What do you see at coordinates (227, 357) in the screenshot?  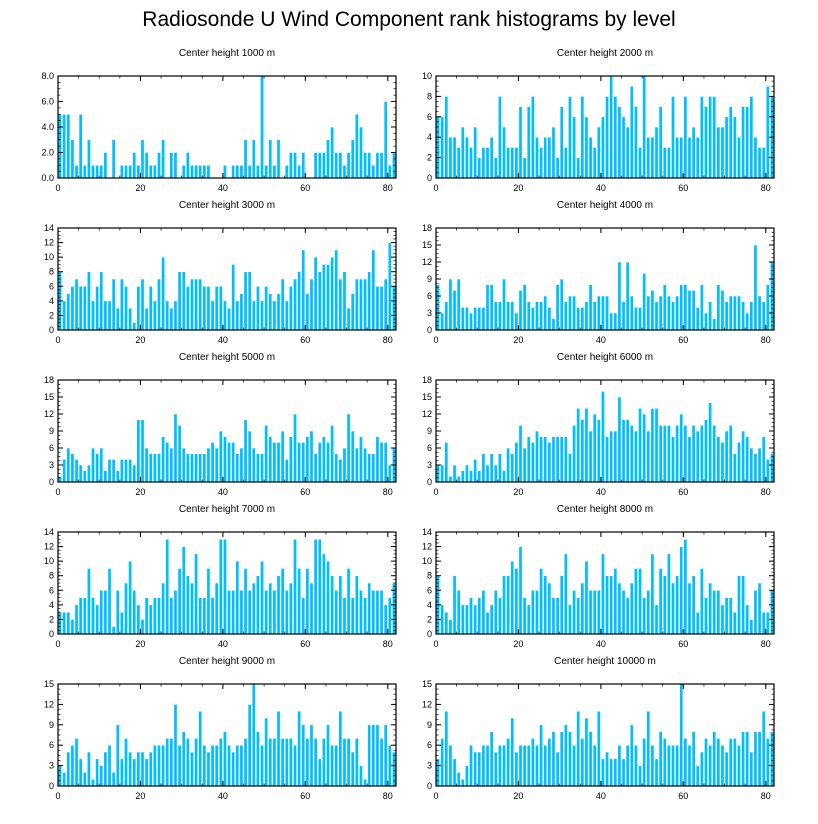 I see `panel-title: Center height 5000 m` at bounding box center [227, 357].